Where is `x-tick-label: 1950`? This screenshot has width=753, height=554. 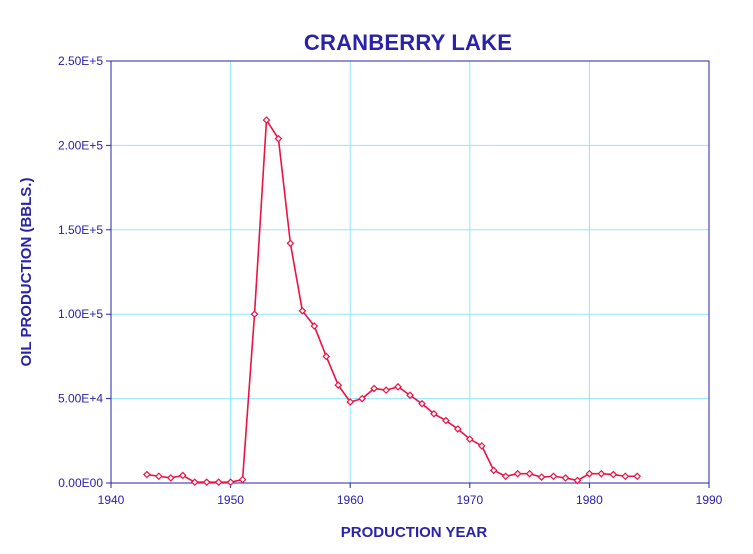 x-tick-label: 1950 is located at coordinates (230, 500).